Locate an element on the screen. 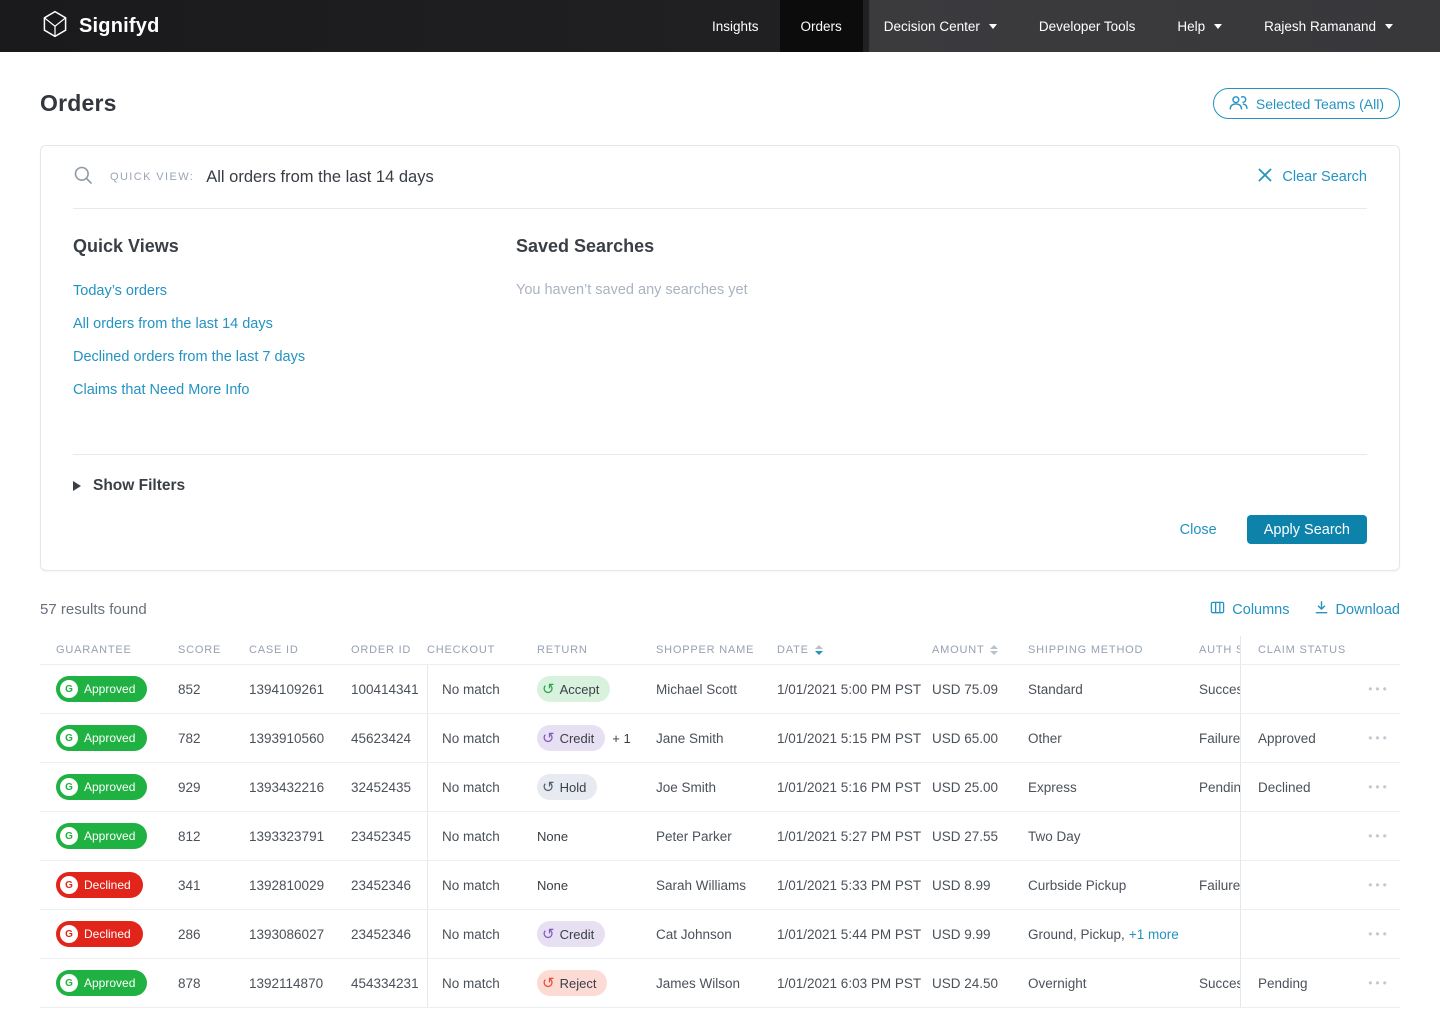 The height and width of the screenshot is (1024, 1440). brand: Signifyd is located at coordinates (80, 26).